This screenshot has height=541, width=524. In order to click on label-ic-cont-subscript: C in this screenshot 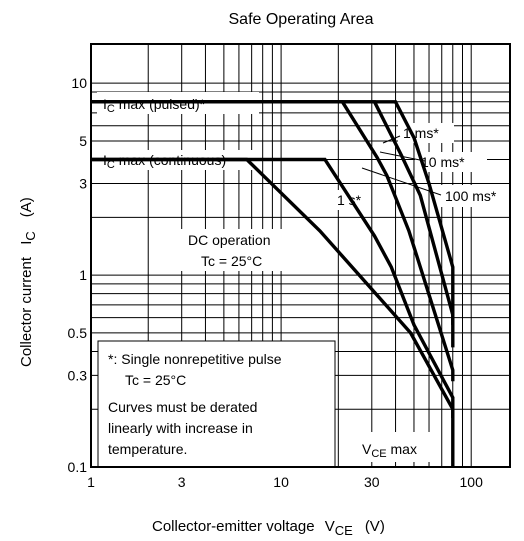, I will do `click(111, 165)`.